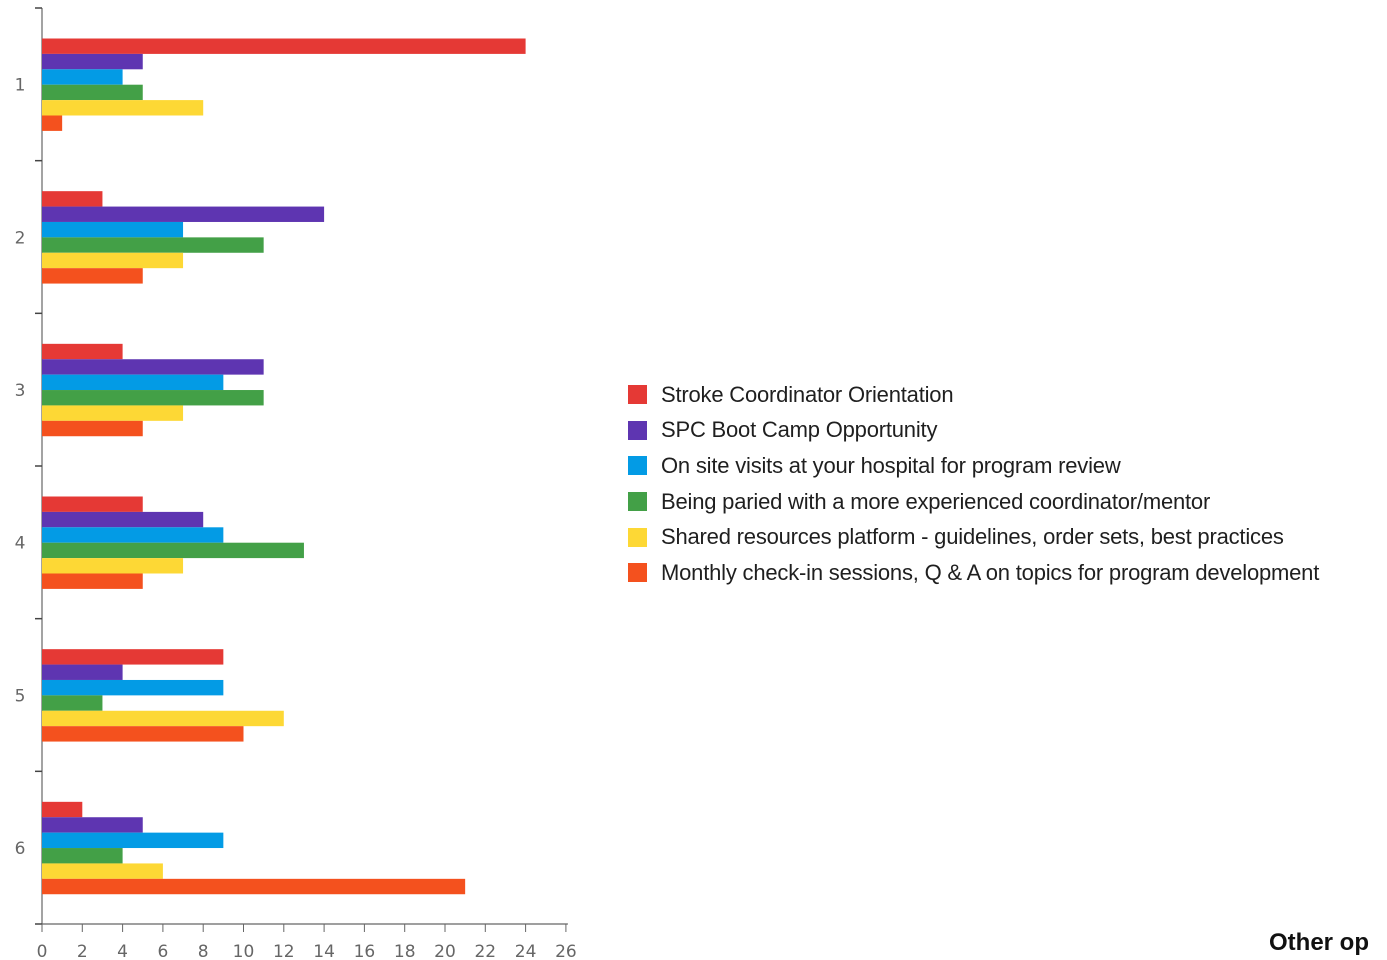  Describe the element at coordinates (324, 951) in the screenshot. I see `x-tick-label: 14` at that location.